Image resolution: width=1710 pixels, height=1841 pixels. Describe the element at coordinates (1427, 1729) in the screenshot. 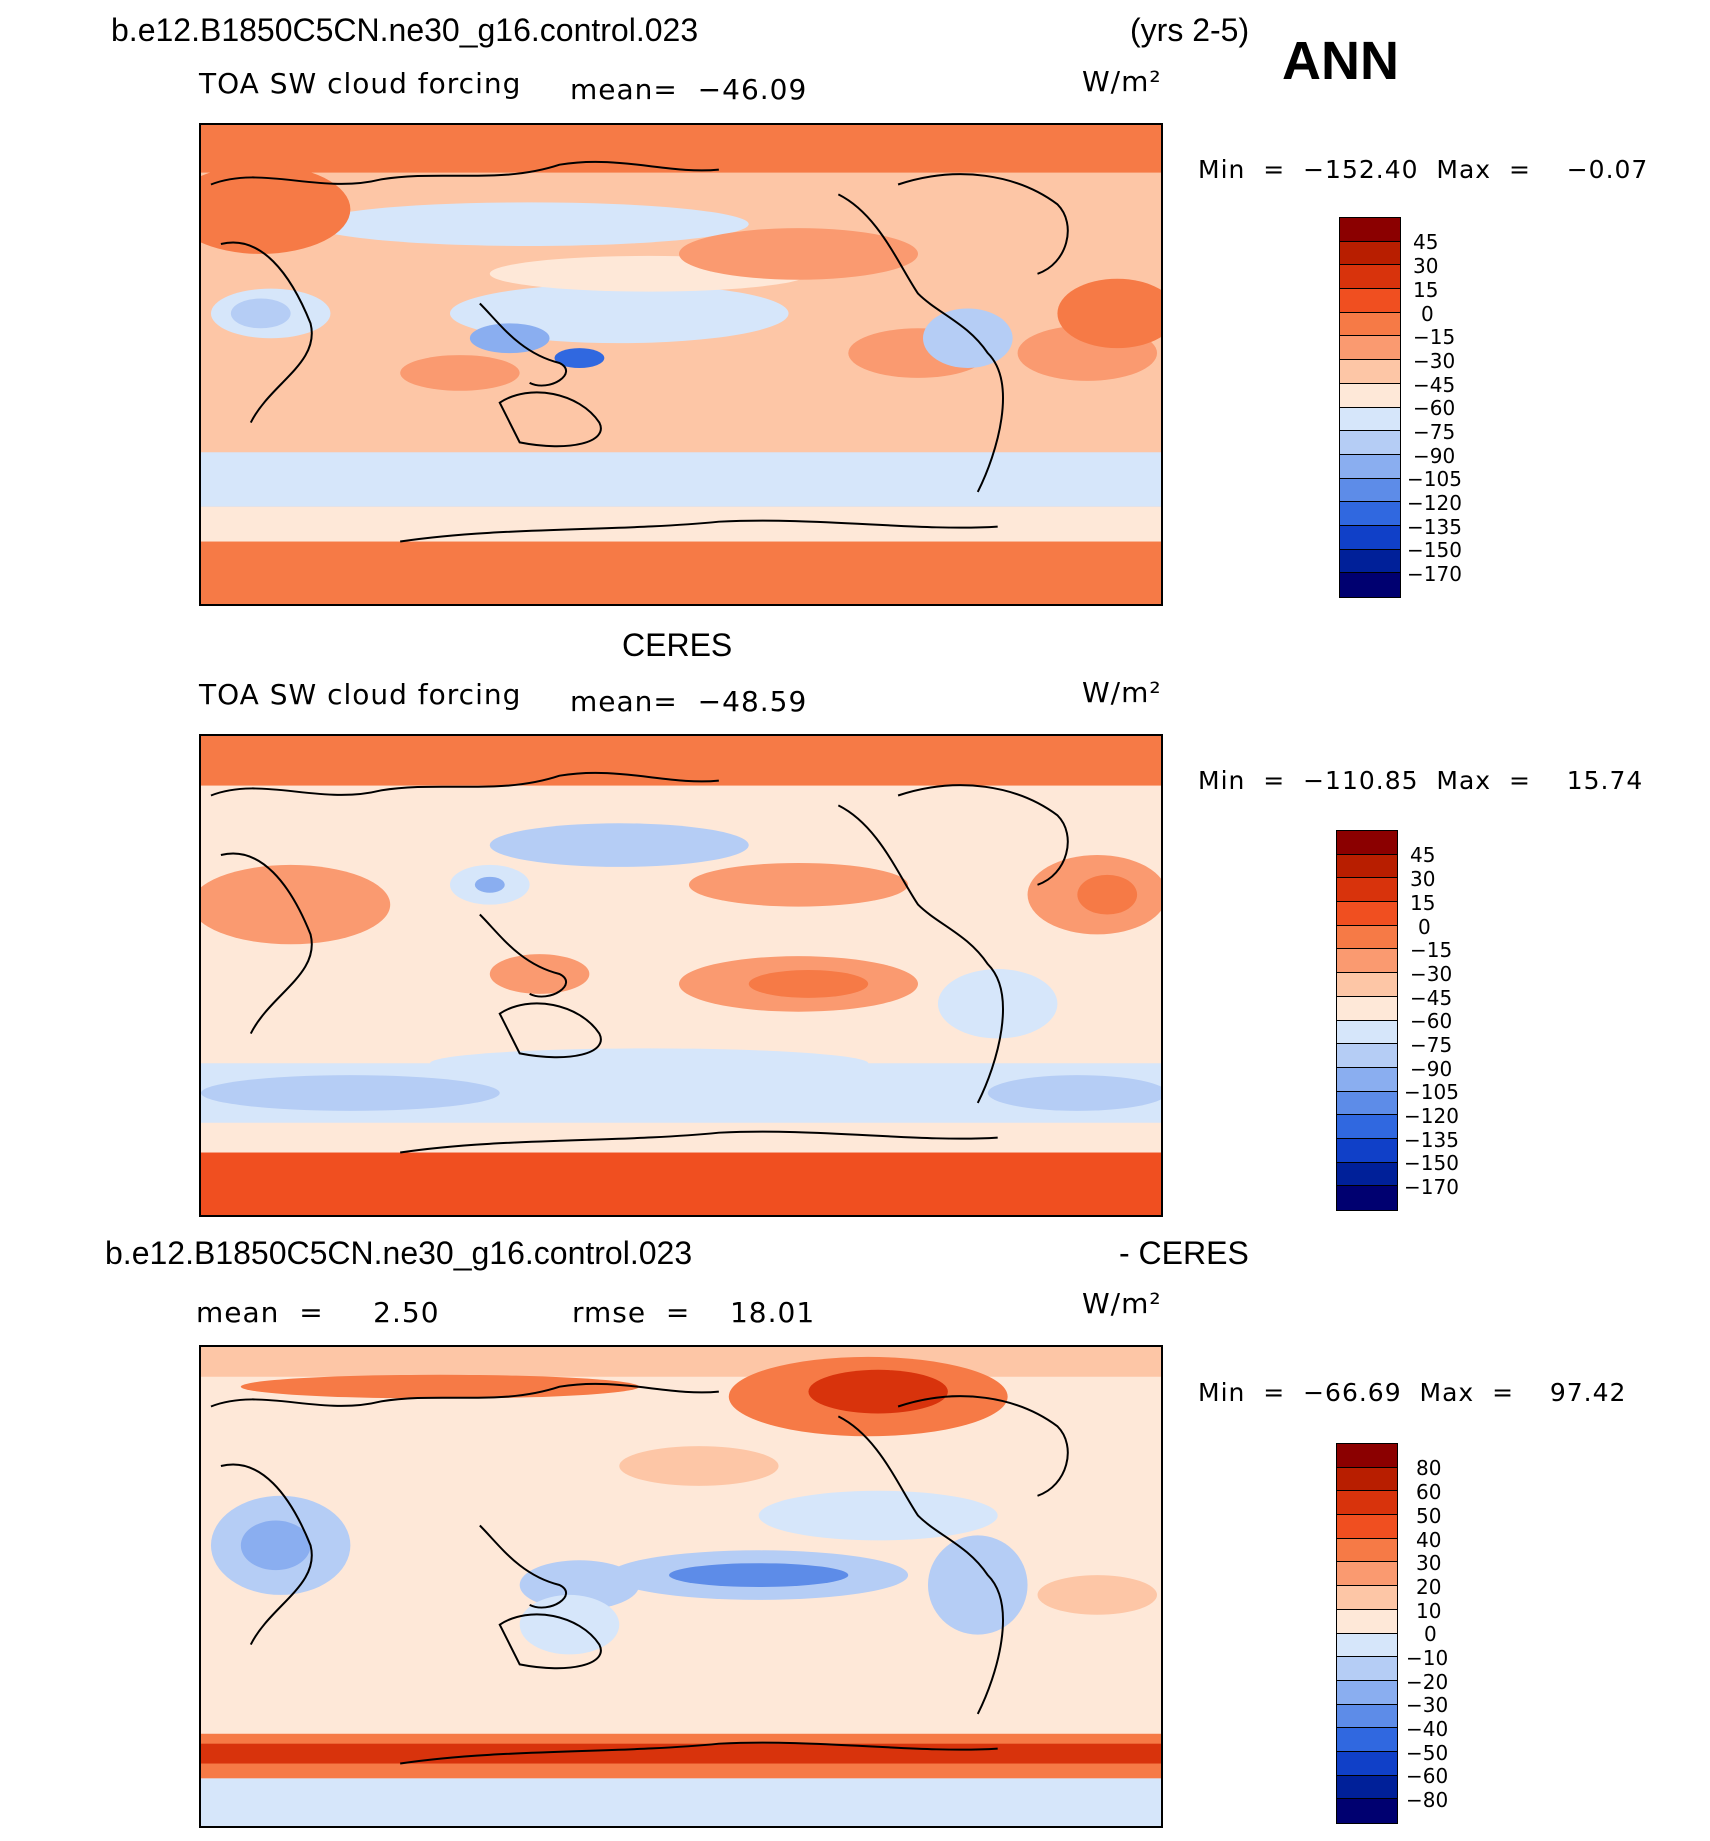

I see `colorbar-label: −40` at that location.